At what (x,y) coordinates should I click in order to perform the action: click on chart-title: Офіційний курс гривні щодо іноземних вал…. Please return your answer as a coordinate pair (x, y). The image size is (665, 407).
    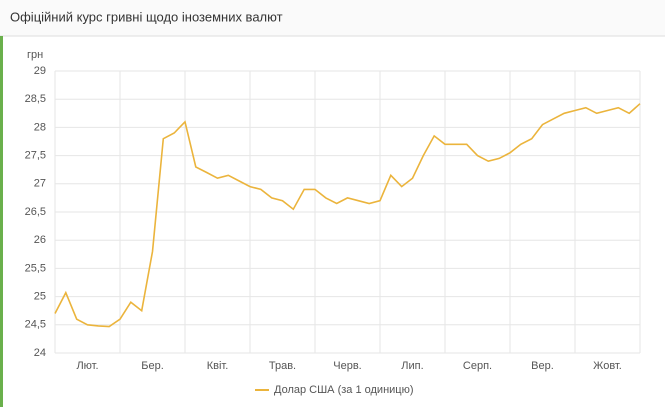
    Looking at the image, I should click on (146, 16).